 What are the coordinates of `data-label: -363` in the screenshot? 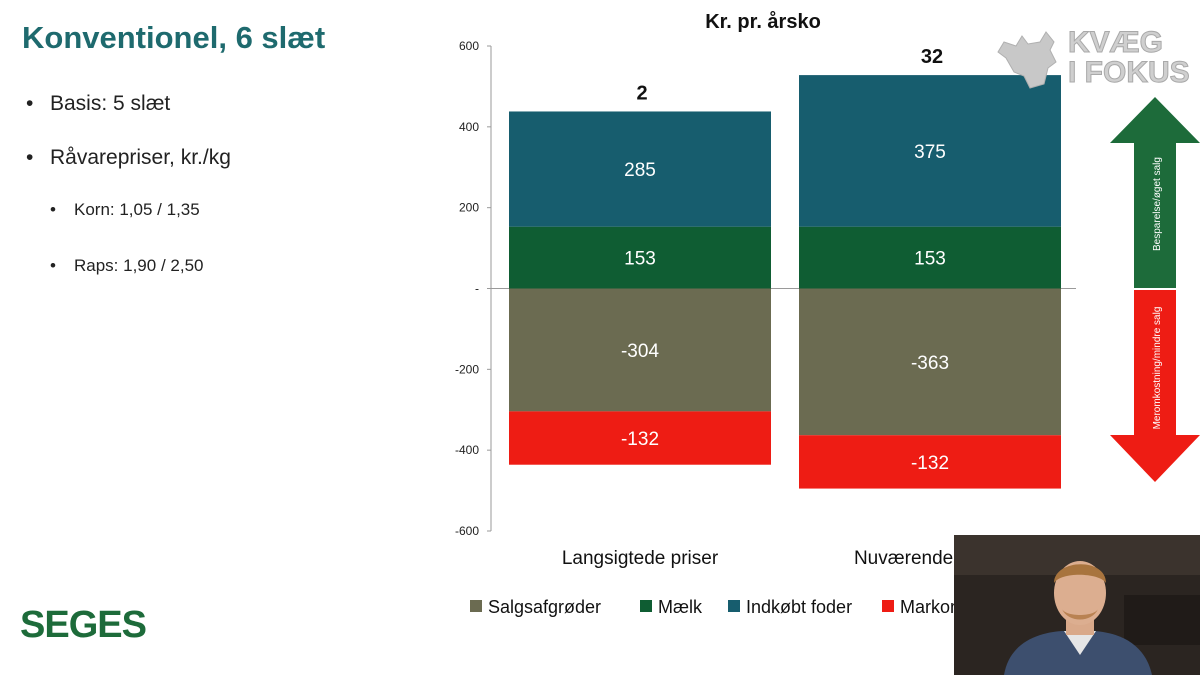 It's located at (930, 363).